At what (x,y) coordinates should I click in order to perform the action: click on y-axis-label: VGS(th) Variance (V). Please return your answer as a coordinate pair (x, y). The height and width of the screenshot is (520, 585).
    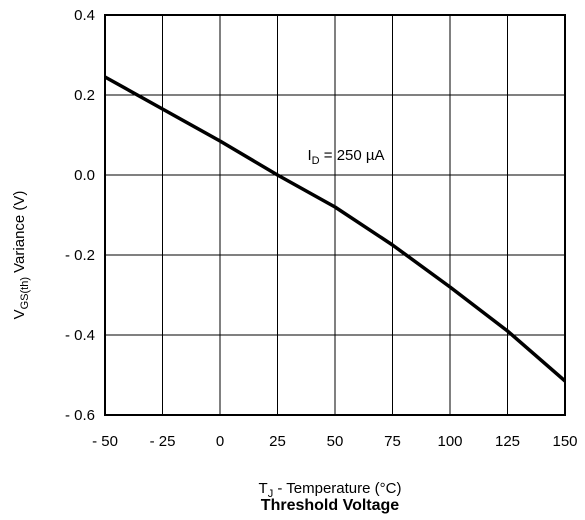
    Looking at the image, I should click on (21, 255).